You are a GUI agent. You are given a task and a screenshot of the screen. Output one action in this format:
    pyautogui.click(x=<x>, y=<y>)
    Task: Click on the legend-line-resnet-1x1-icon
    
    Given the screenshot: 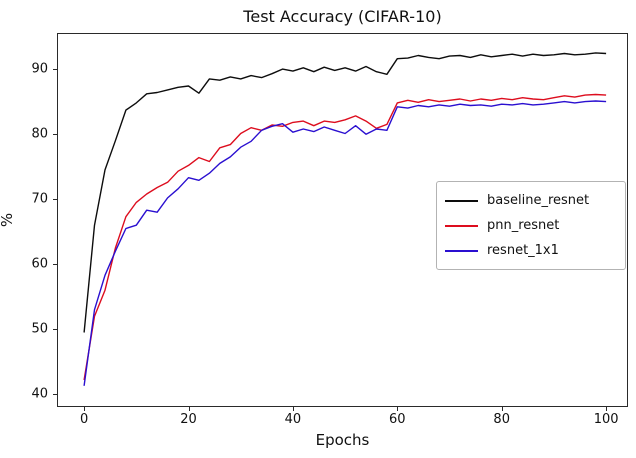 What is the action you would take?
    pyautogui.click(x=461, y=250)
    